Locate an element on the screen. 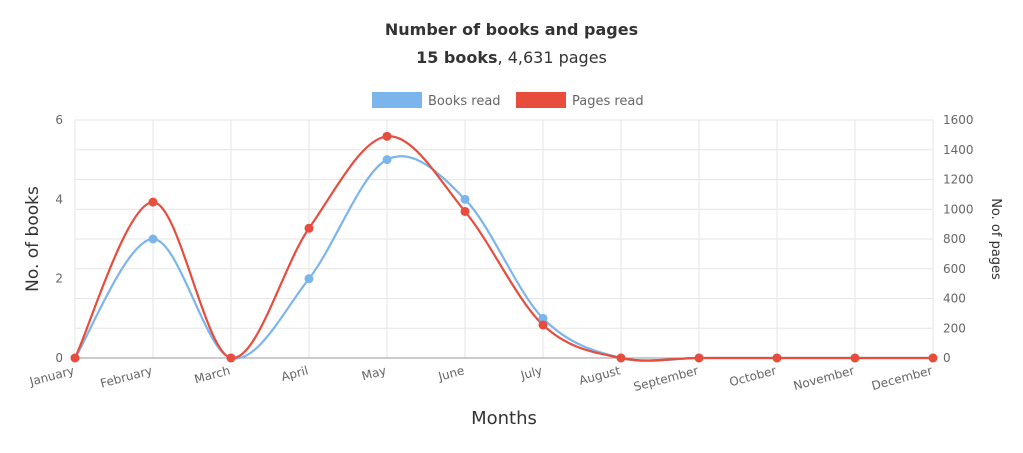 The height and width of the screenshot is (453, 1023). x-tick-label: March is located at coordinates (212, 374).